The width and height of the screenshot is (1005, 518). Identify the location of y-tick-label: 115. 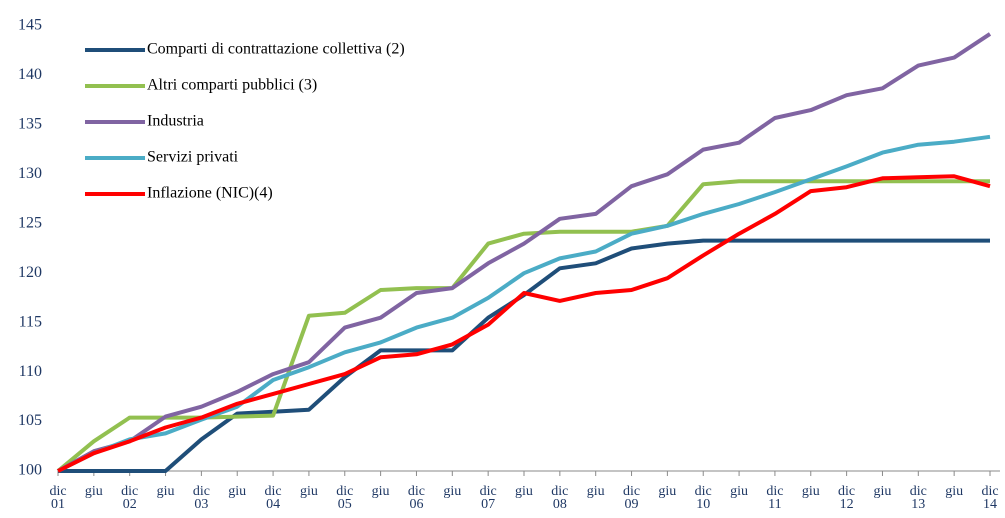
(30, 321).